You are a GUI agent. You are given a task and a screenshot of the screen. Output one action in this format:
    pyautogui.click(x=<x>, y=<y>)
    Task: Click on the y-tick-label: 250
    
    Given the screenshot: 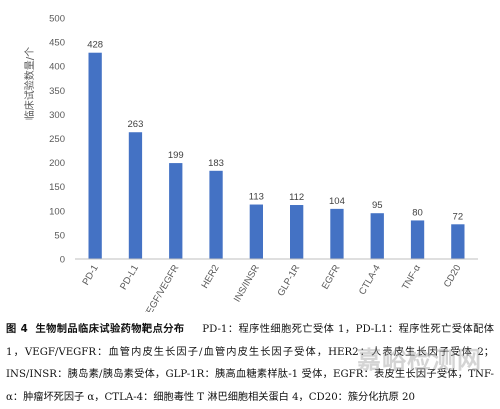 What is the action you would take?
    pyautogui.click(x=57, y=139)
    